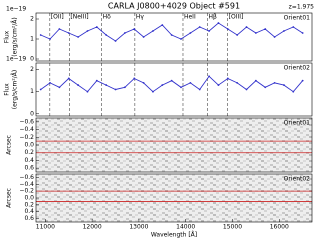  Describe the element at coordinates (9, 145) in the screenshot. I see `y-label: Arcsec` at that location.